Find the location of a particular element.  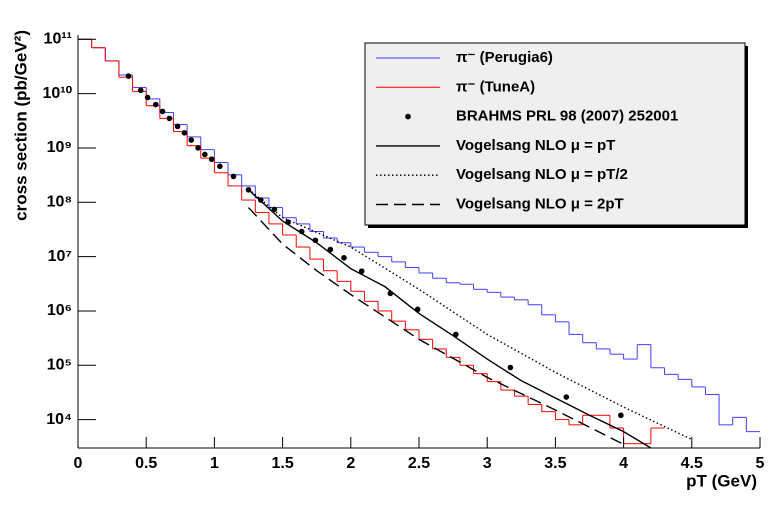

legend-label: BRAHMS PRL 98 (2007) 252001 is located at coordinates (567, 116).